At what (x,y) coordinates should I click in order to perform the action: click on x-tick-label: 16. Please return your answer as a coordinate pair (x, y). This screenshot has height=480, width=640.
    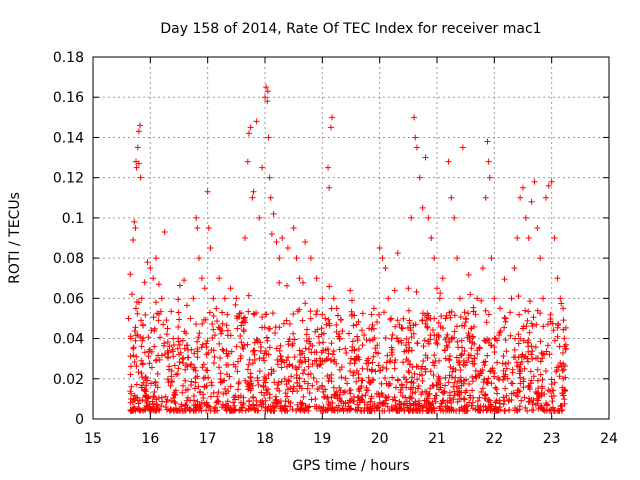
    Looking at the image, I should click on (150, 439).